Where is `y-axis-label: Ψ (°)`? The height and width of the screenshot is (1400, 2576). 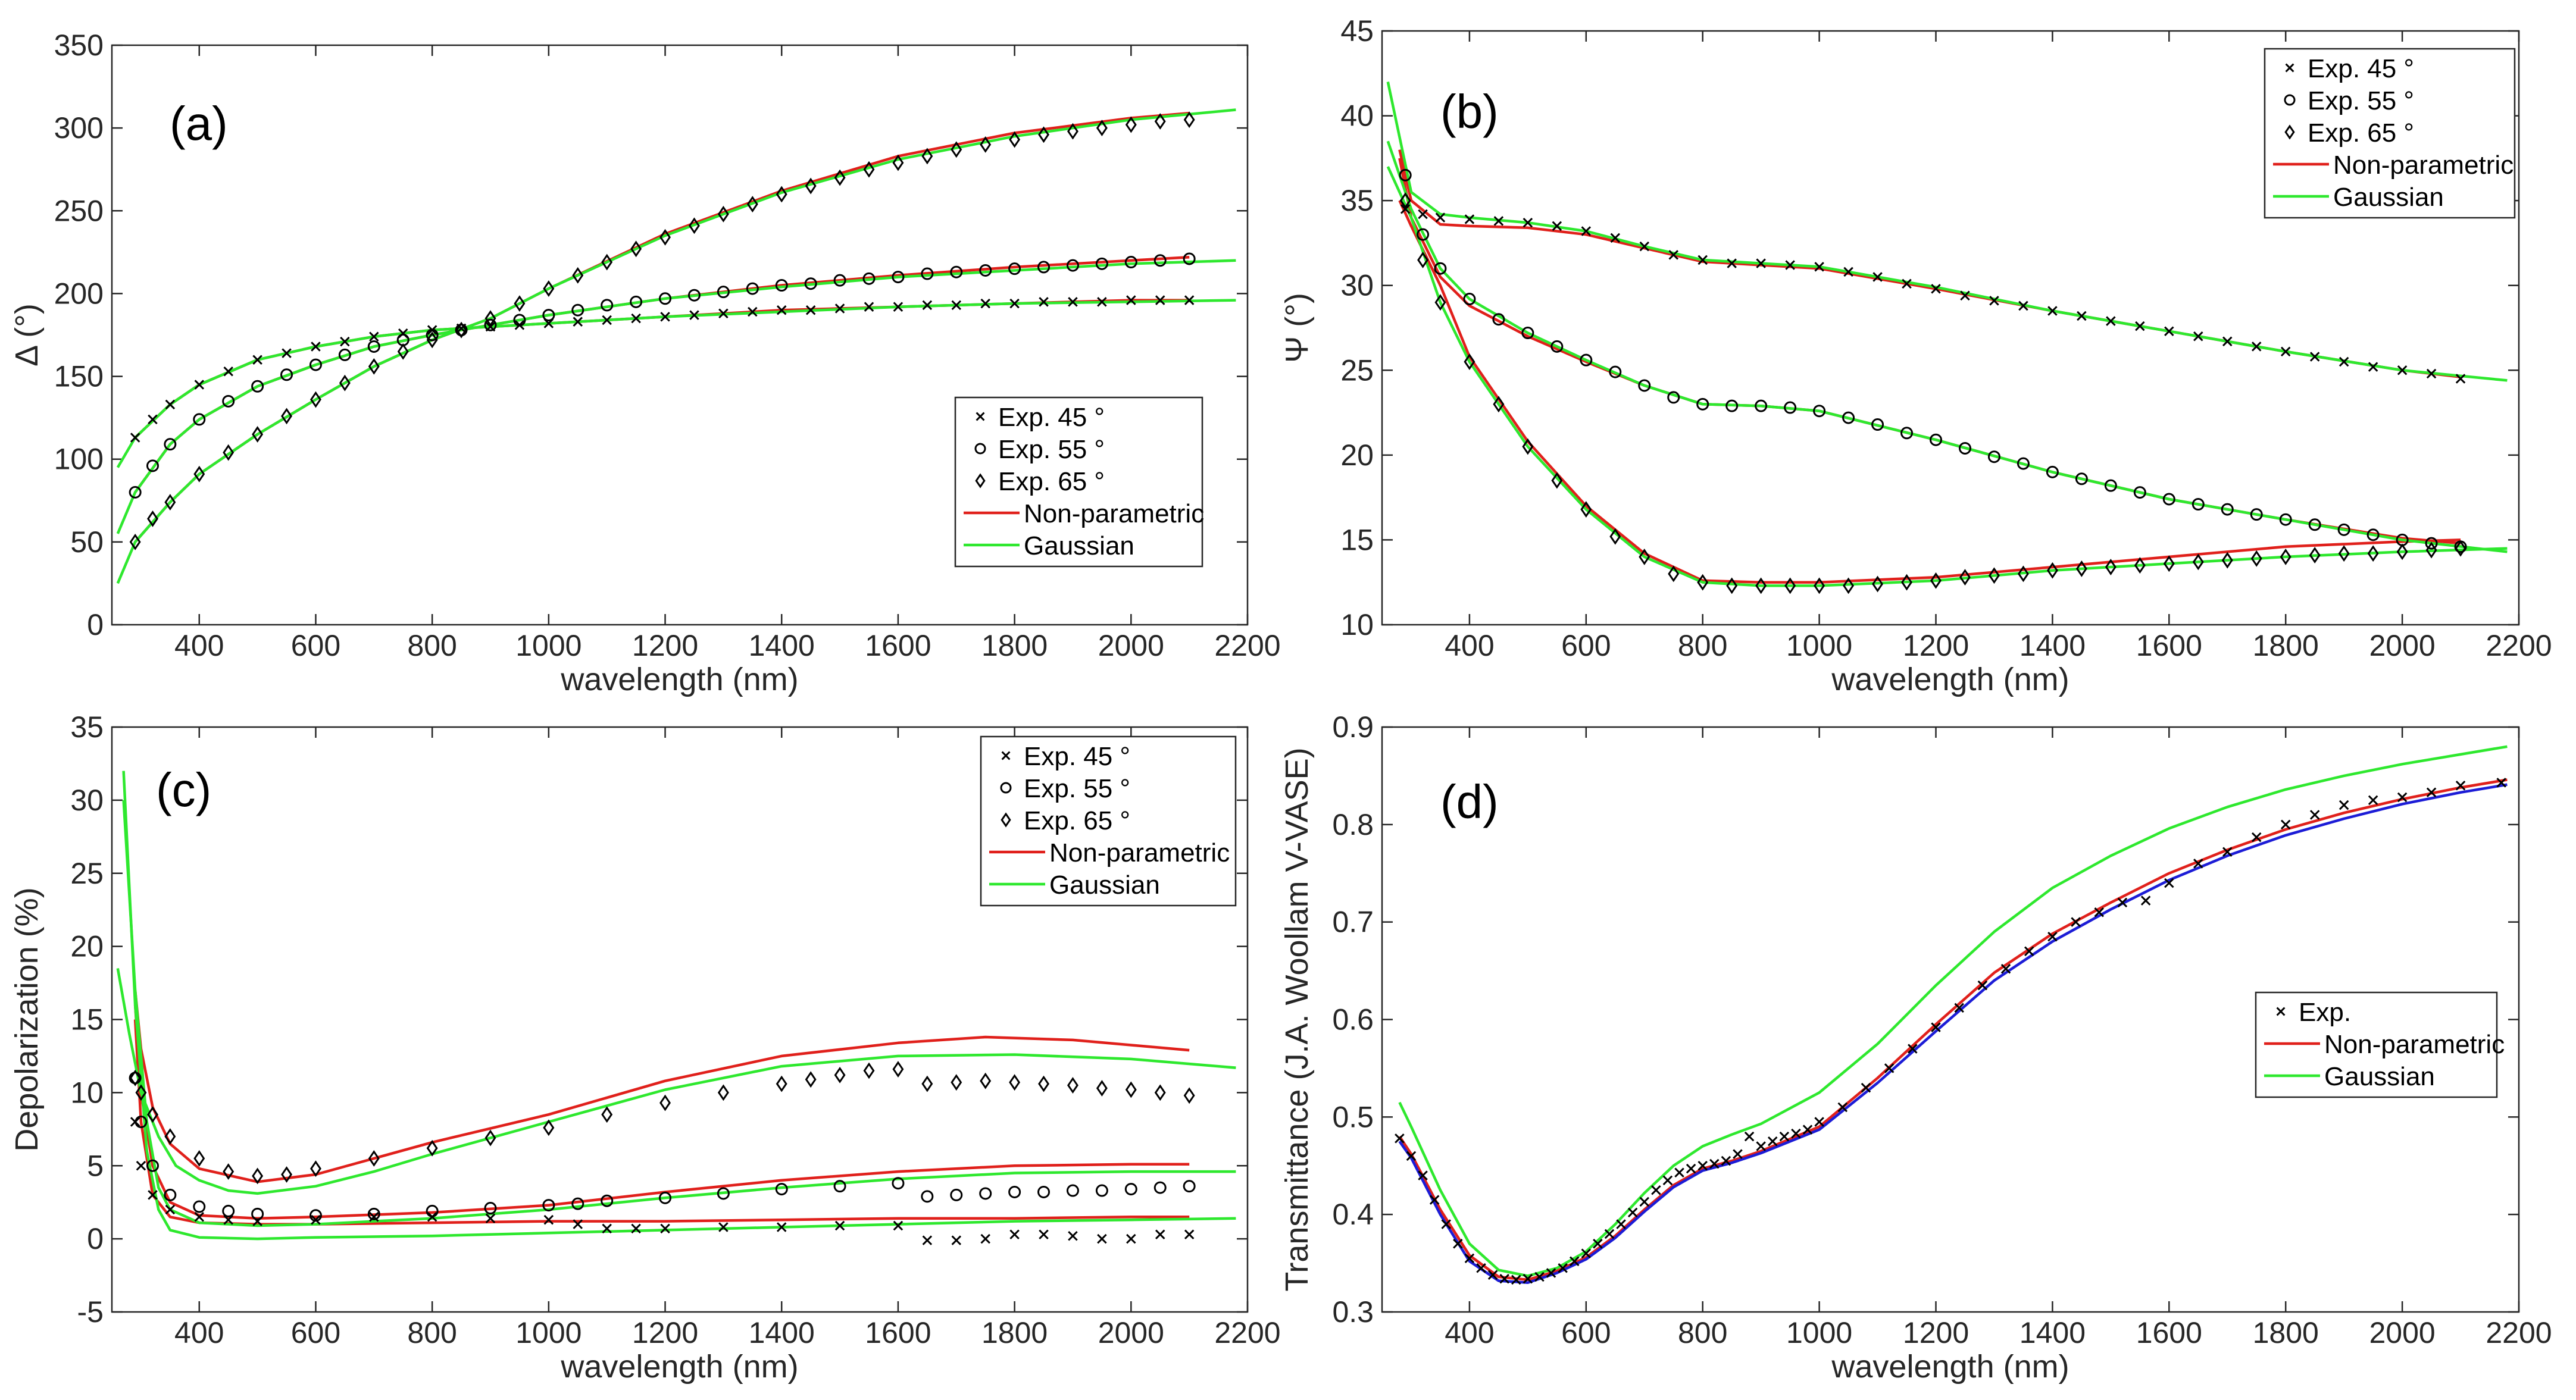 y-axis-label: Ψ (°) is located at coordinates (1297, 328).